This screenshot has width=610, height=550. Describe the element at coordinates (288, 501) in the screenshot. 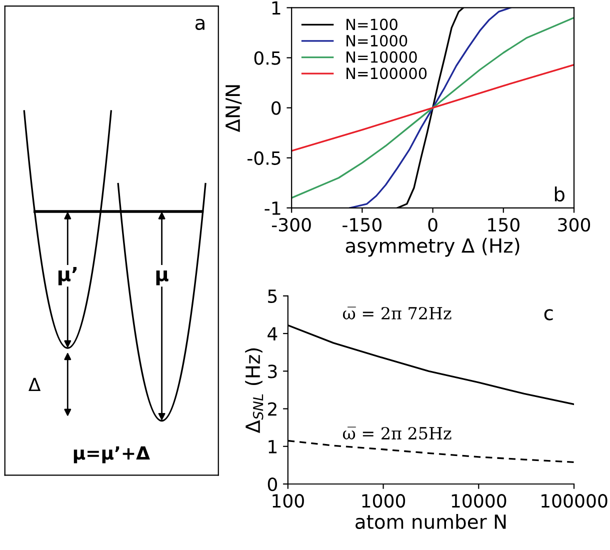

I see `x-tick-label: 100` at that location.